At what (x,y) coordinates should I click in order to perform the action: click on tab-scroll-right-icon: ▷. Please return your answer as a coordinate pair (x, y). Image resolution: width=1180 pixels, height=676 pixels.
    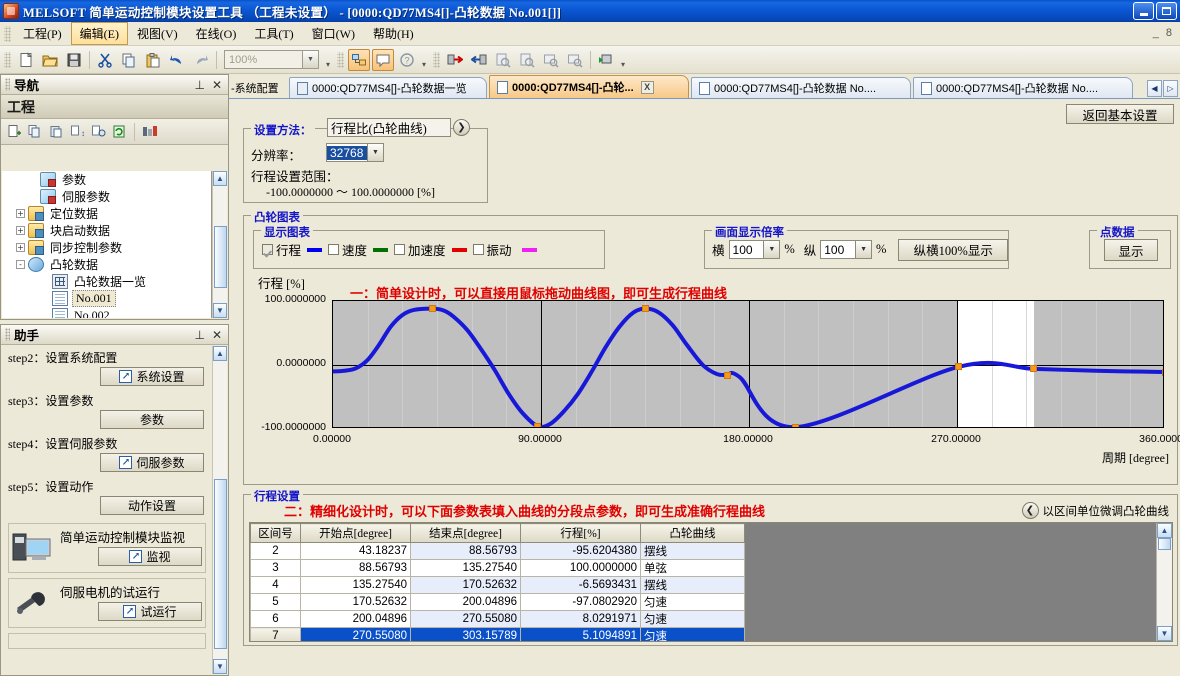
    Looking at the image, I should click on (1170, 88).